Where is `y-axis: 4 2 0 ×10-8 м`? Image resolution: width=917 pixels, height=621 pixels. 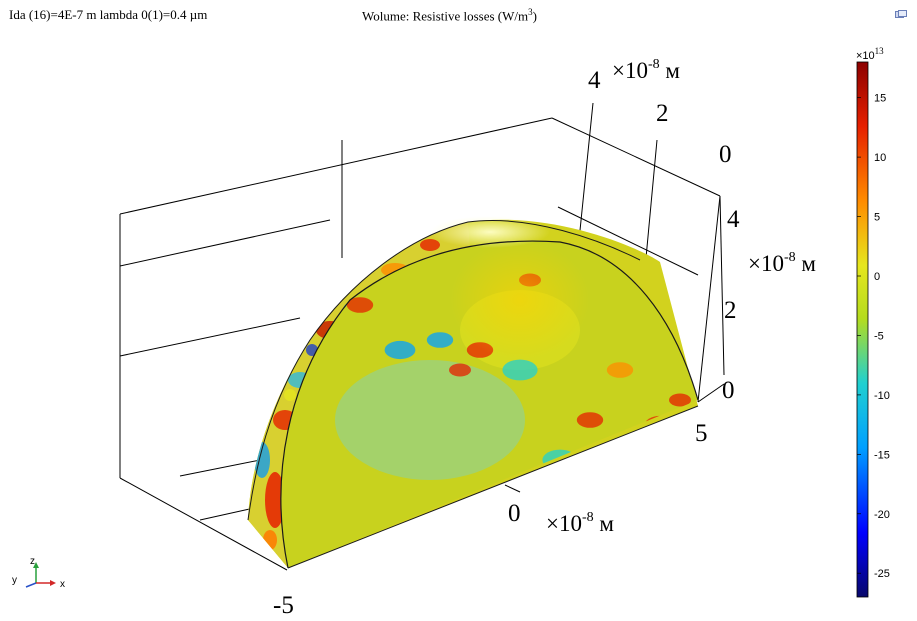
y-axis: 4 2 0 ×10-8 м is located at coordinates (660, 112).